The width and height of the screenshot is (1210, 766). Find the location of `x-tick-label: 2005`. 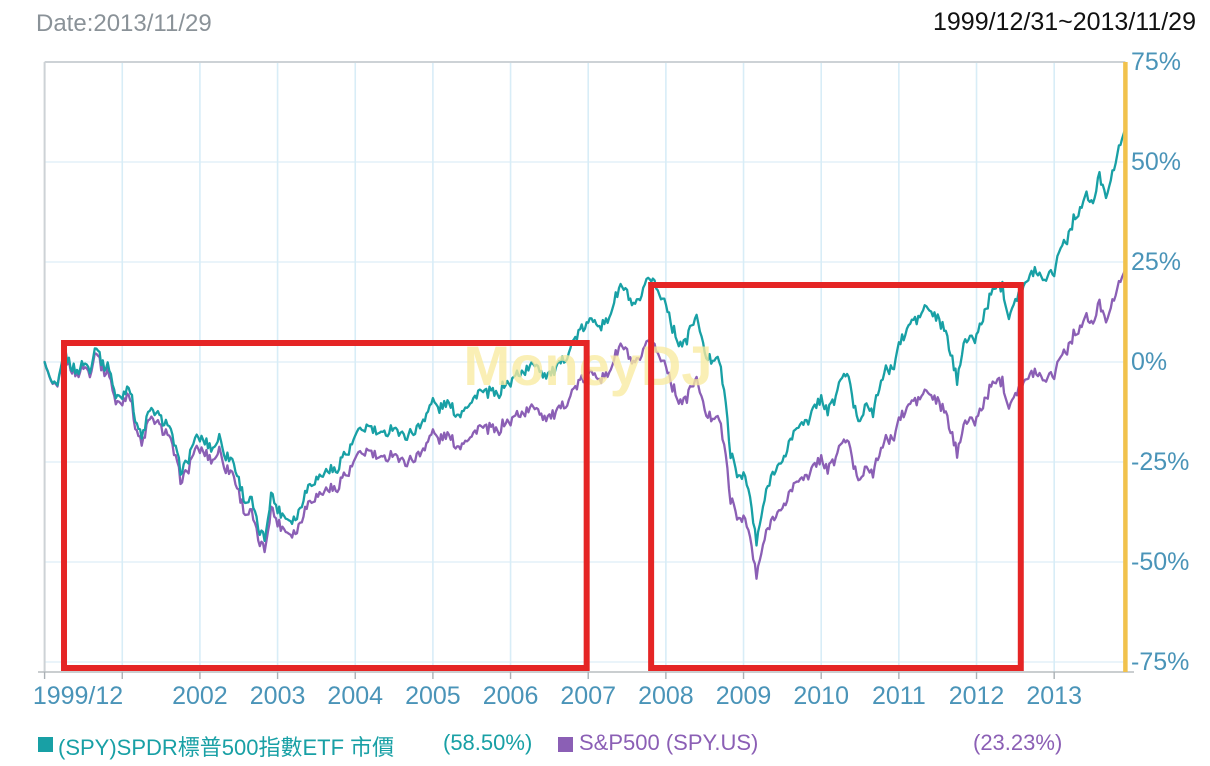

x-tick-label: 2005 is located at coordinates (433, 696).